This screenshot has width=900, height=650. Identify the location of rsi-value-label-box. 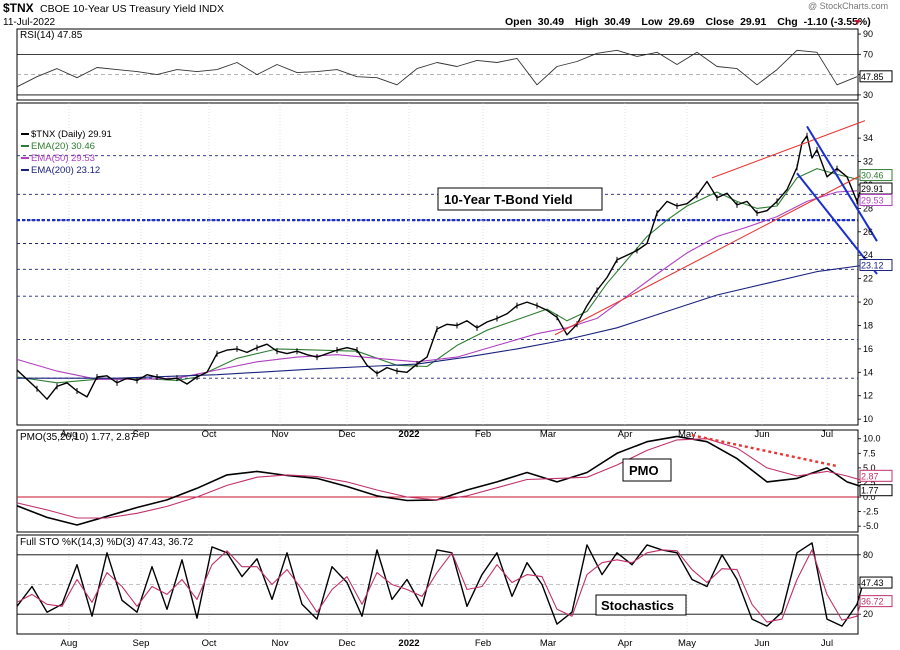
(876, 76).